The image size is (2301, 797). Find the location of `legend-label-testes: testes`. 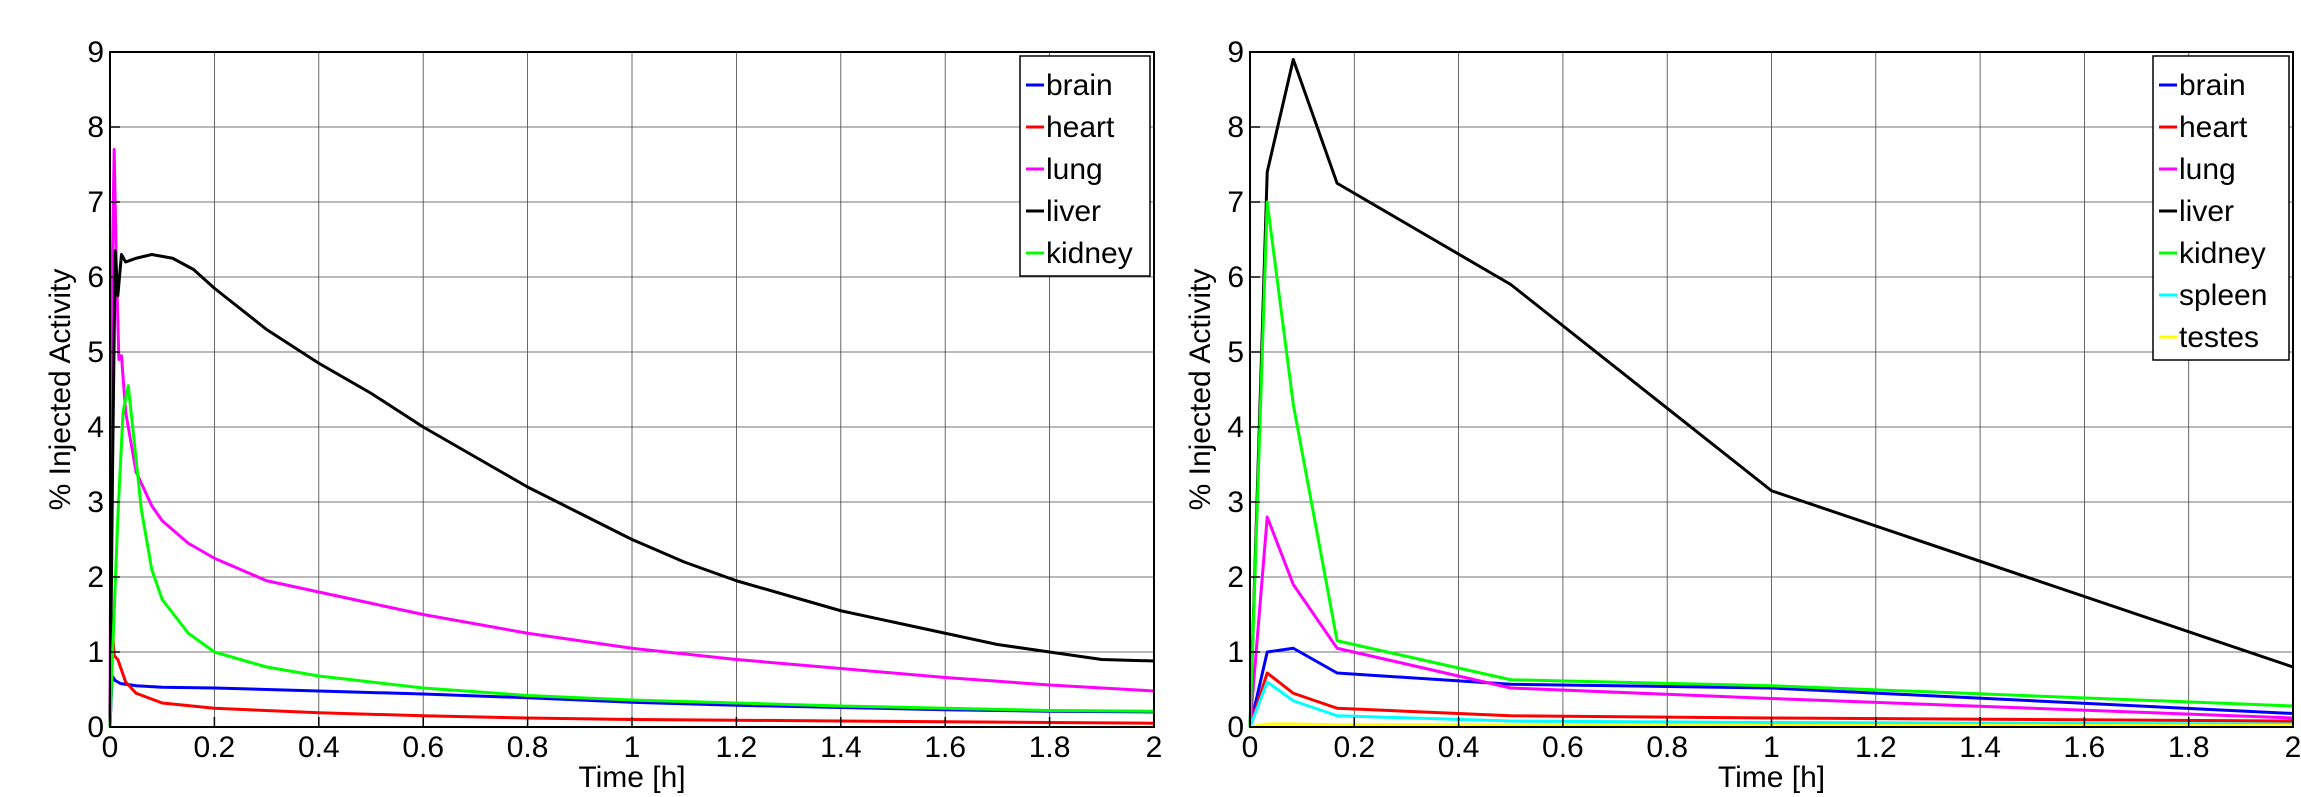

legend-label-testes: testes is located at coordinates (2219, 337).